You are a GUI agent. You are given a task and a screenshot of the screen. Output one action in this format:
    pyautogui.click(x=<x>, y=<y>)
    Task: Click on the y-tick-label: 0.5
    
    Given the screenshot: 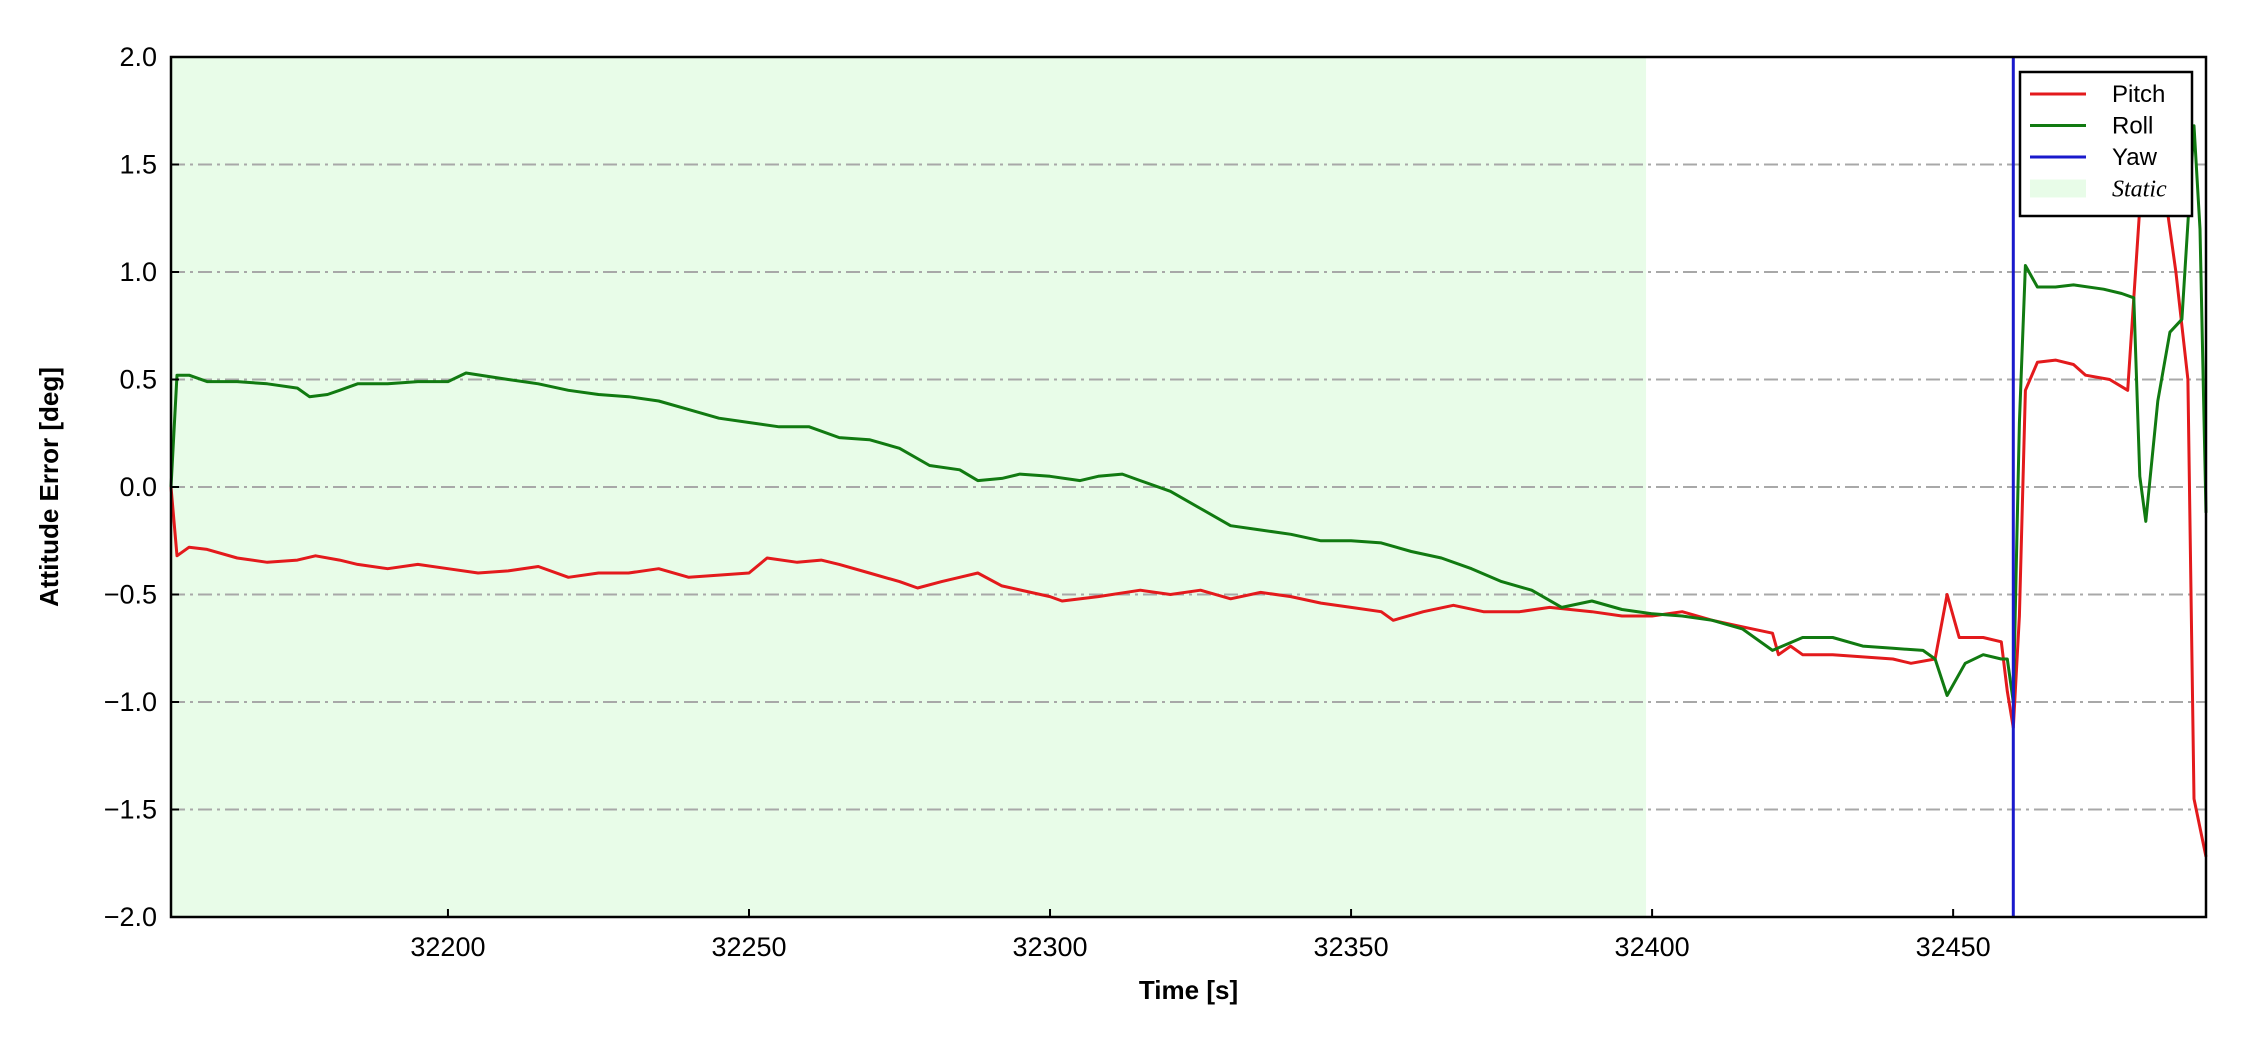 What is the action you would take?
    pyautogui.click(x=138, y=380)
    